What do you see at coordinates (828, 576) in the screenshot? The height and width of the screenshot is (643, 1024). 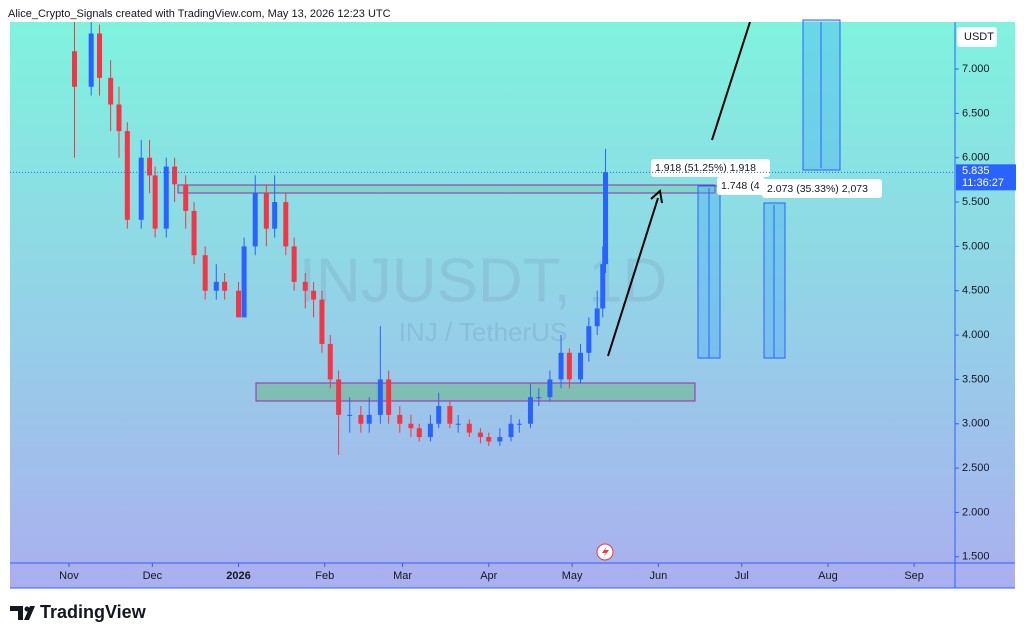 I see `x-tick-label: Aug` at bounding box center [828, 576].